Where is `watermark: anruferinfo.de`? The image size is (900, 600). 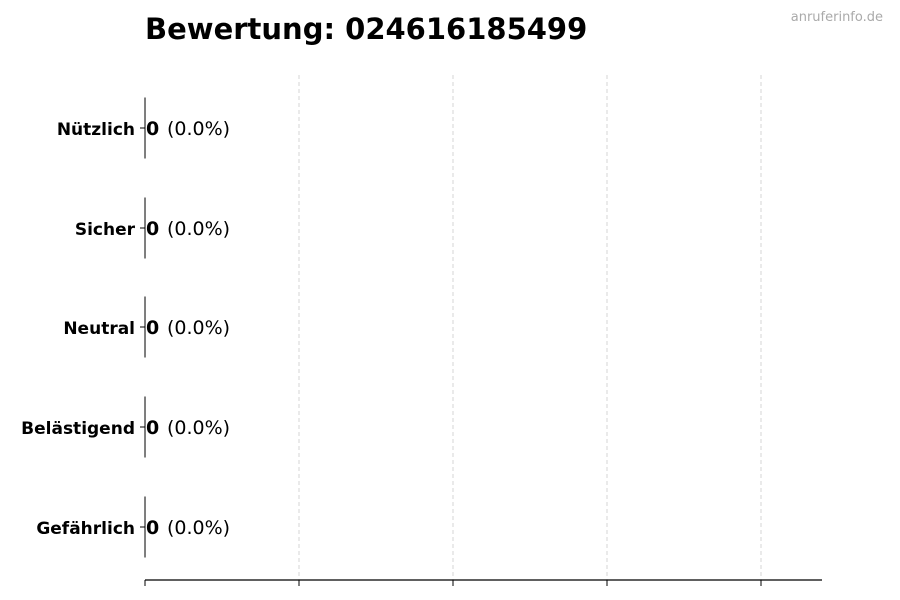
watermark: anruferinfo.de is located at coordinates (836, 17).